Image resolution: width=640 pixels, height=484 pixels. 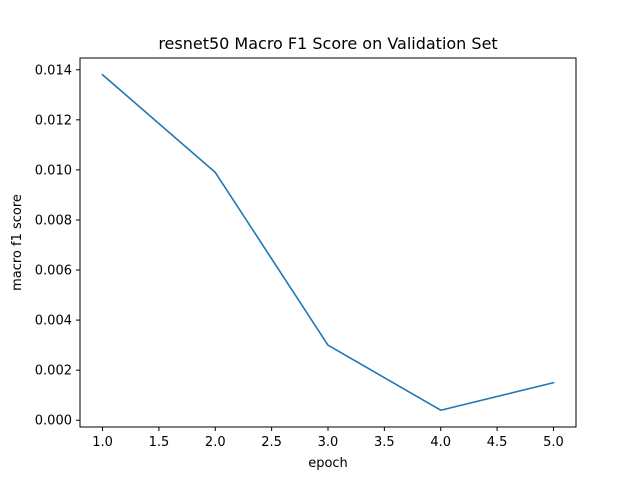 I want to click on x-axis-label: epoch, so click(x=328, y=463).